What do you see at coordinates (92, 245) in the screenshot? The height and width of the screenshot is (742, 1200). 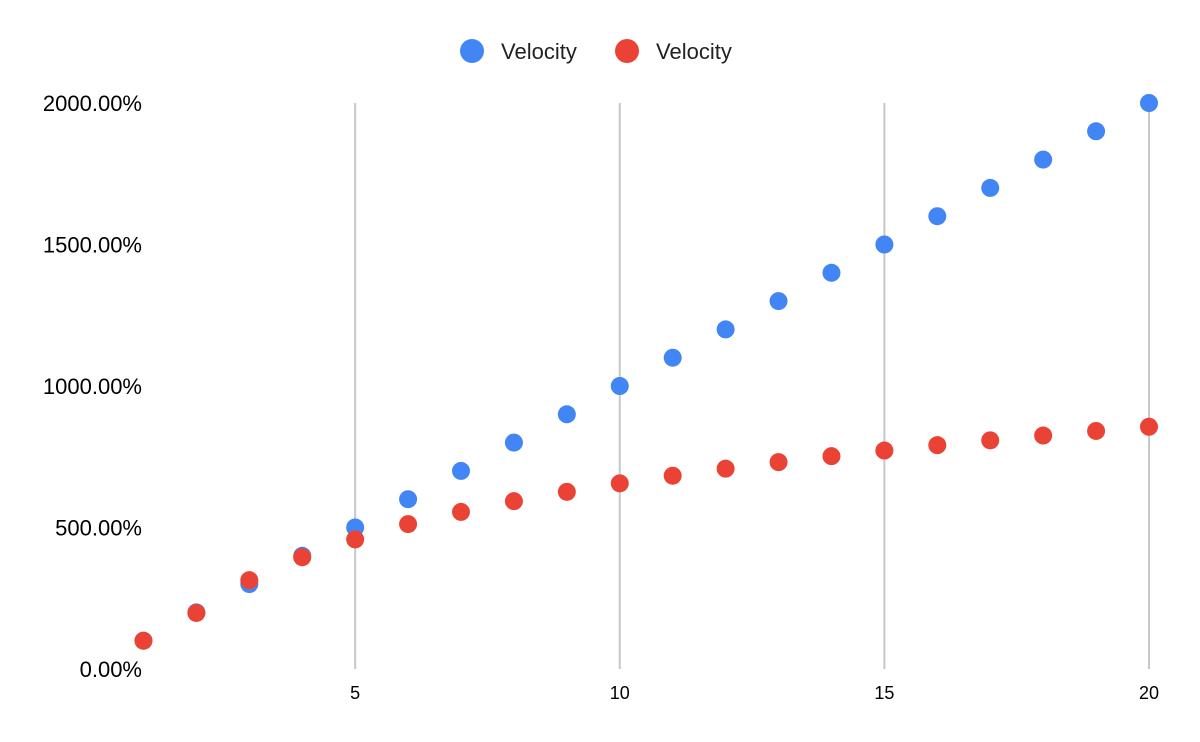 I see `y-tick-label: 1500.00%` at bounding box center [92, 245].